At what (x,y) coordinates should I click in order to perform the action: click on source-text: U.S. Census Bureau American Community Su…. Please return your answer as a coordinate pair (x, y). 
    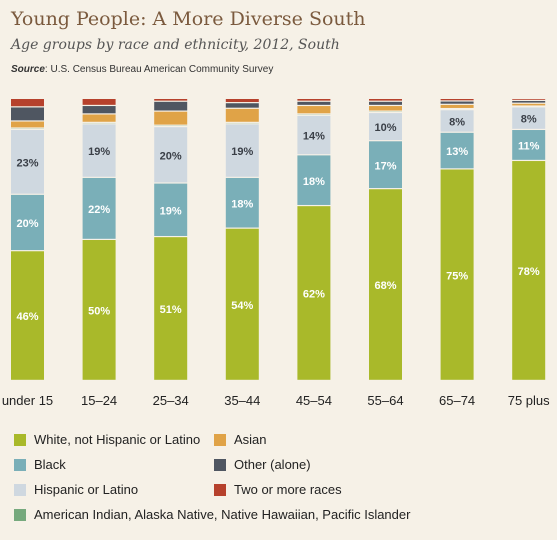
    Looking at the image, I should click on (162, 69).